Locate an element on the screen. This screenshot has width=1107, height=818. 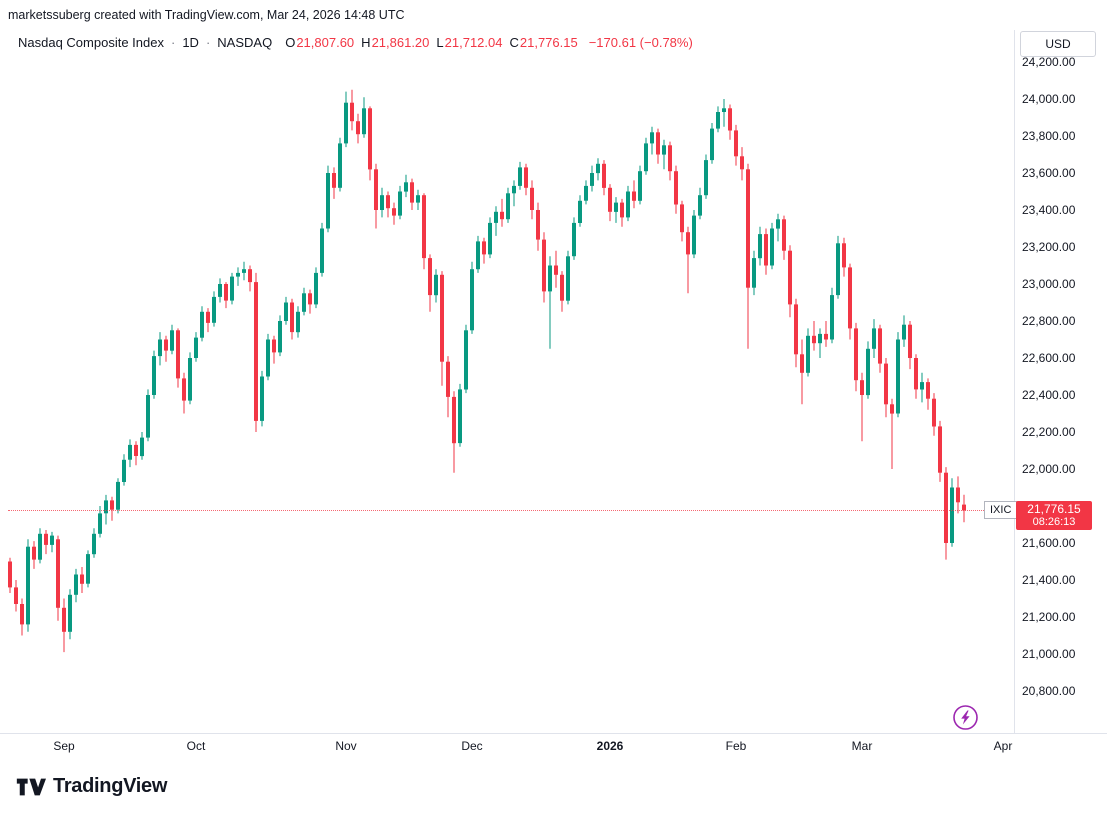
time-tick-label: Dec is located at coordinates (472, 746).